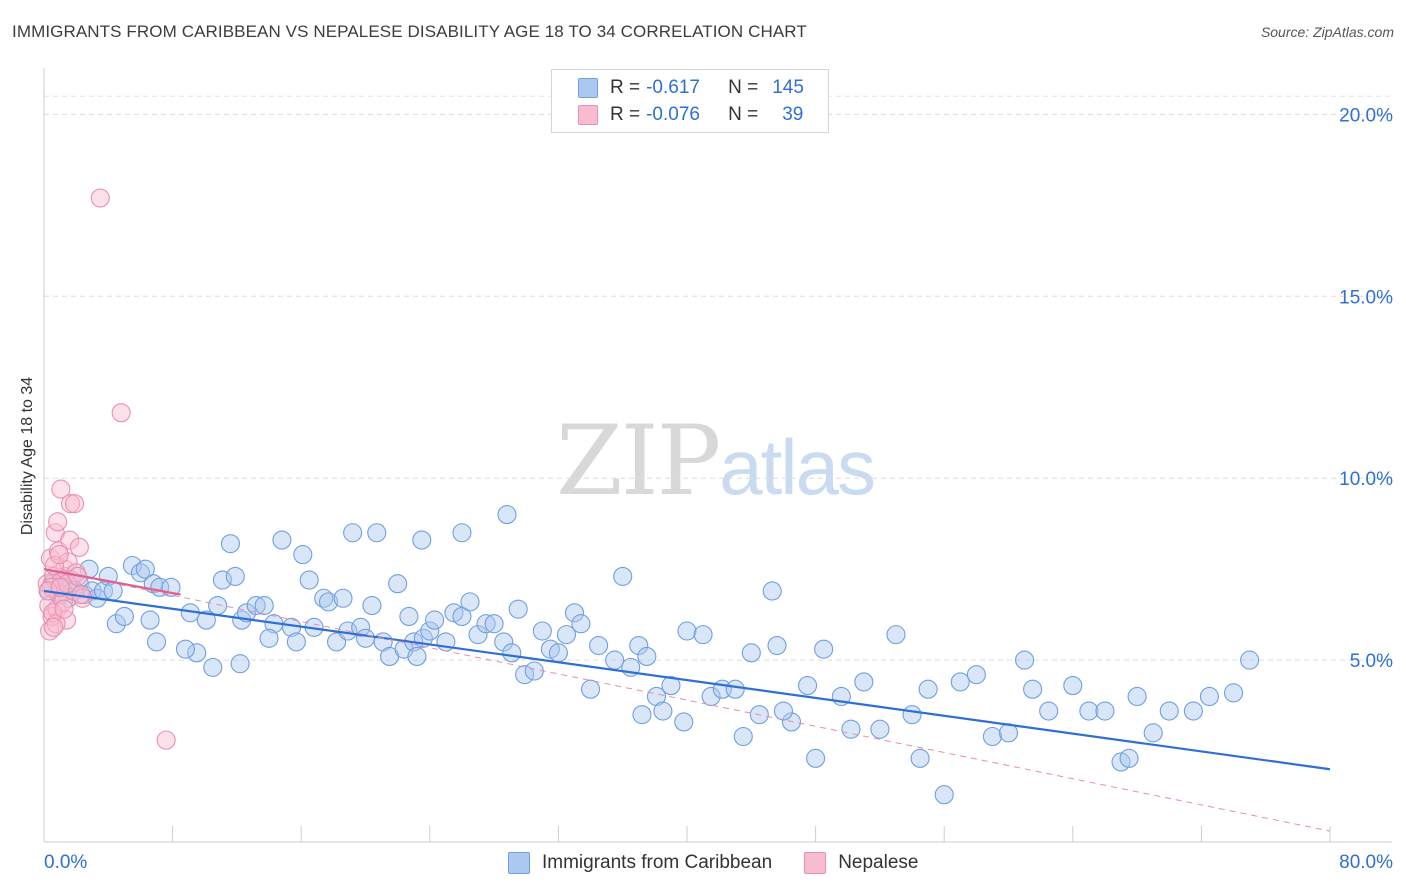 This screenshot has width=1406, height=892. Describe the element at coordinates (878, 862) in the screenshot. I see `series-label-nepalese: Nepalese` at that location.